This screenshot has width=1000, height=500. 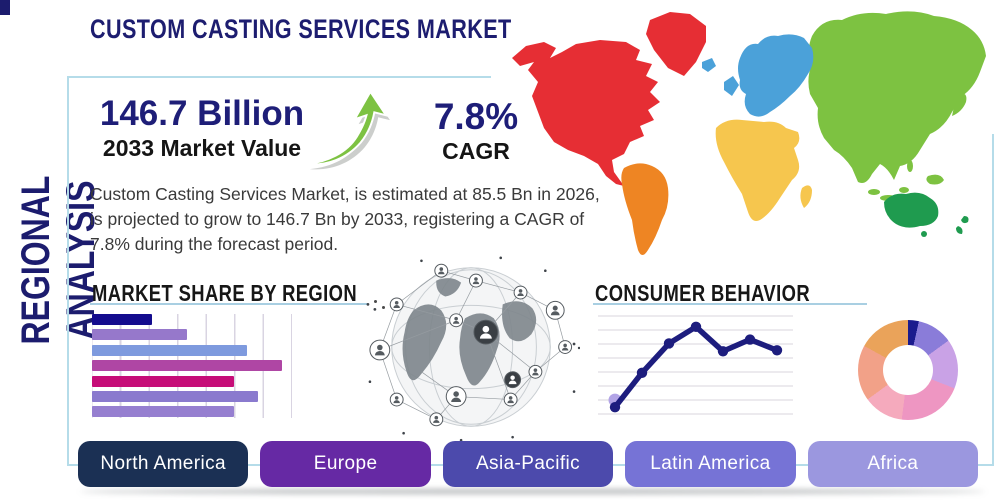 I want to click on consumer-behavior-line-chart, so click(x=695, y=365).